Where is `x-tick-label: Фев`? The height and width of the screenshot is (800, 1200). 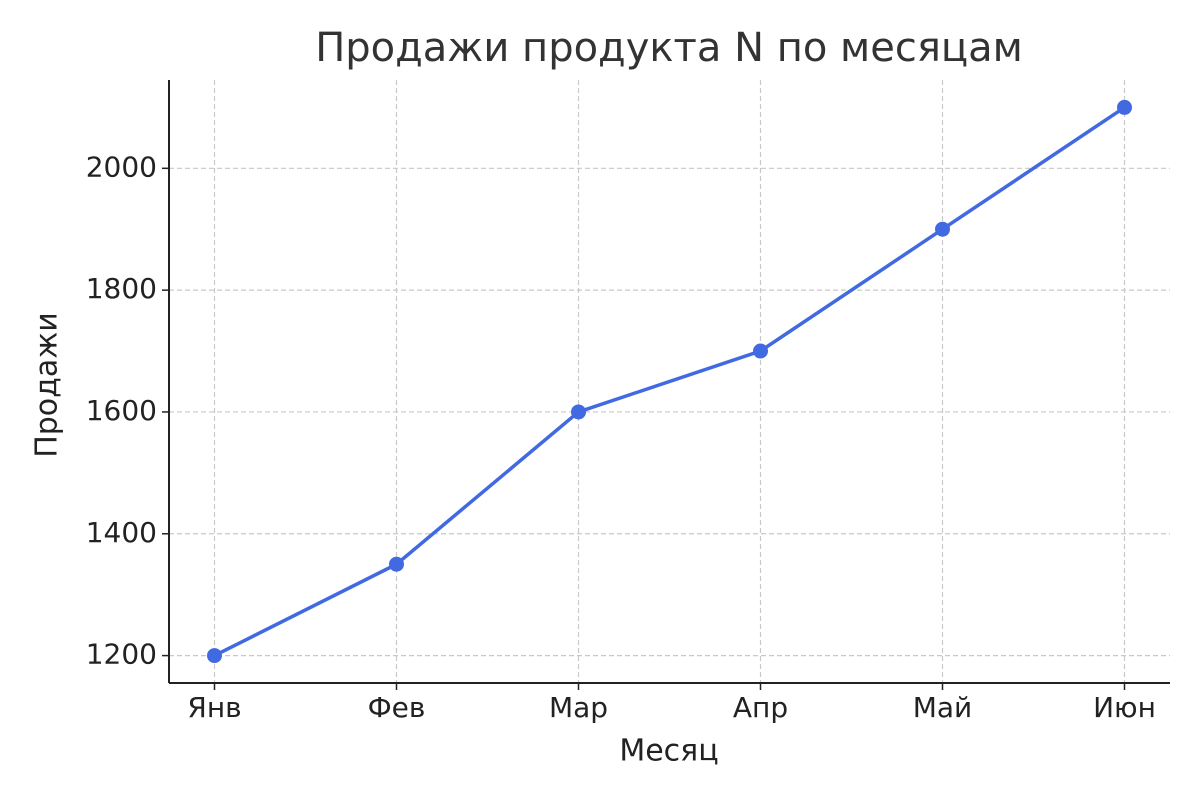
x-tick-label: Фев is located at coordinates (397, 707).